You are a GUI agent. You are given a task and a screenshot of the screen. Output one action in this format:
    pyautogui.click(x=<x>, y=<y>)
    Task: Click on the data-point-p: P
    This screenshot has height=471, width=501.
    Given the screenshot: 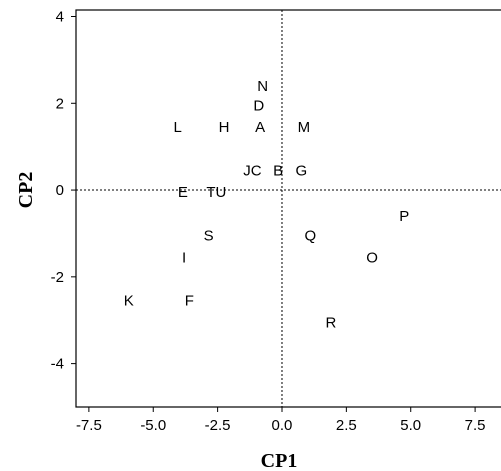 What is the action you would take?
    pyautogui.click(x=404, y=216)
    